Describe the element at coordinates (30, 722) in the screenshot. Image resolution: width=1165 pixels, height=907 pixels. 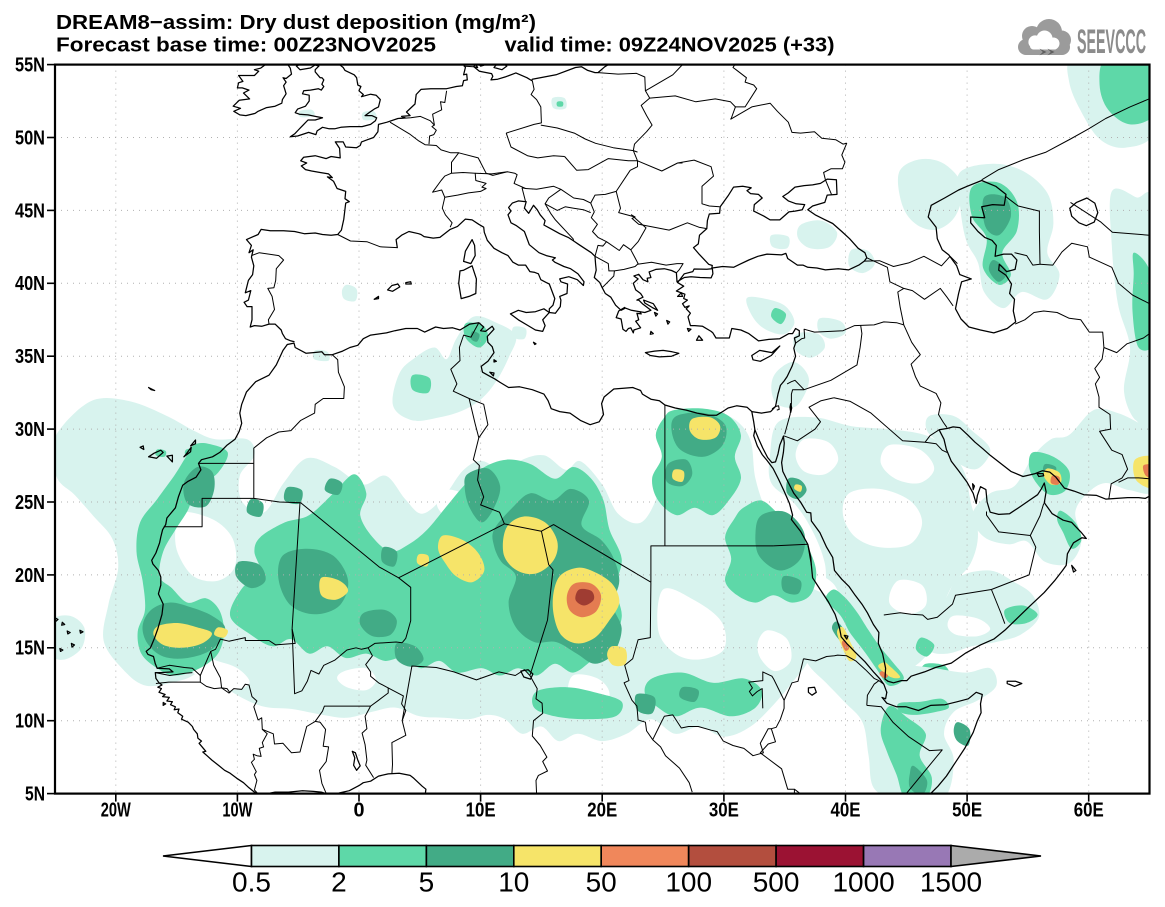
I see `svg-text: 10N` at that location.